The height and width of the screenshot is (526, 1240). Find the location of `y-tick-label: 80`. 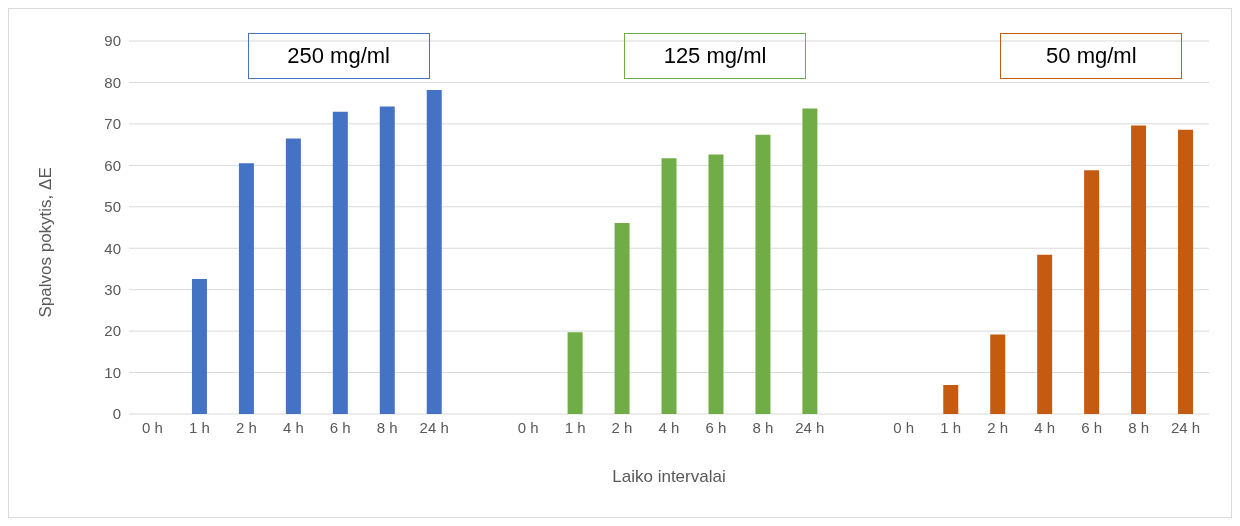

y-tick-label: 80 is located at coordinates (112, 82).